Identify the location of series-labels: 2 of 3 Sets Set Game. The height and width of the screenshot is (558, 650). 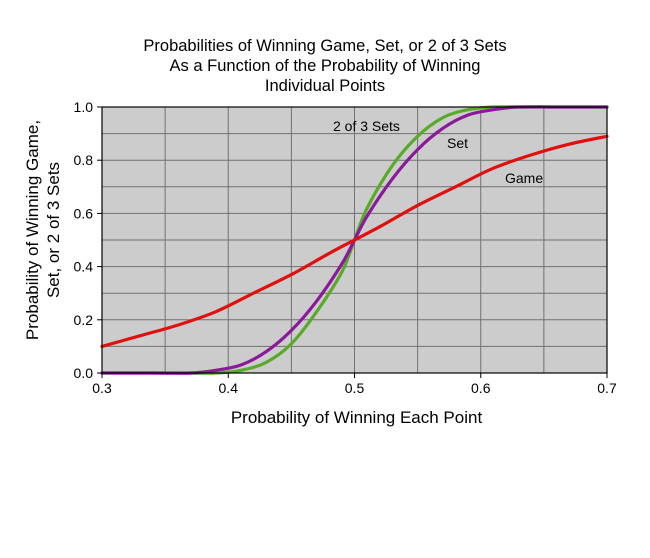
(438, 152).